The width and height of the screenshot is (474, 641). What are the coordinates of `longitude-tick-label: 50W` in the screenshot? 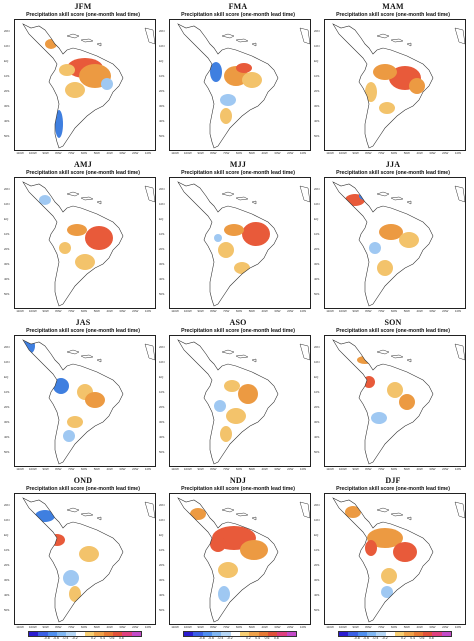 It's located at (251, 627).